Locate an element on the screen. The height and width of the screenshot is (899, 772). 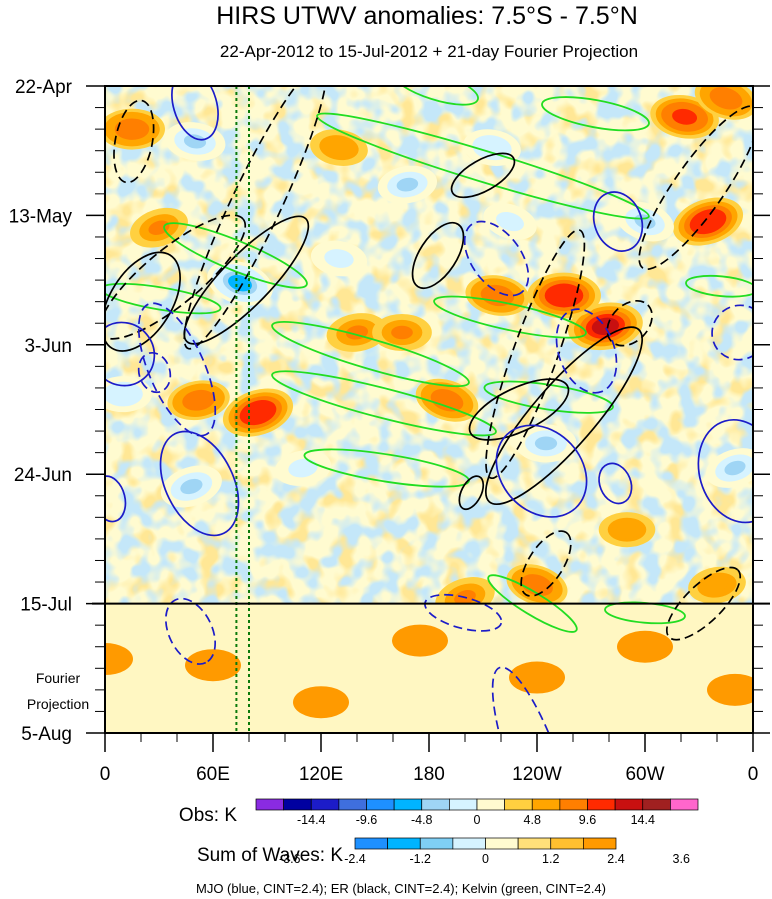
colorbar-tick-label: -1.2 is located at coordinates (420, 859).